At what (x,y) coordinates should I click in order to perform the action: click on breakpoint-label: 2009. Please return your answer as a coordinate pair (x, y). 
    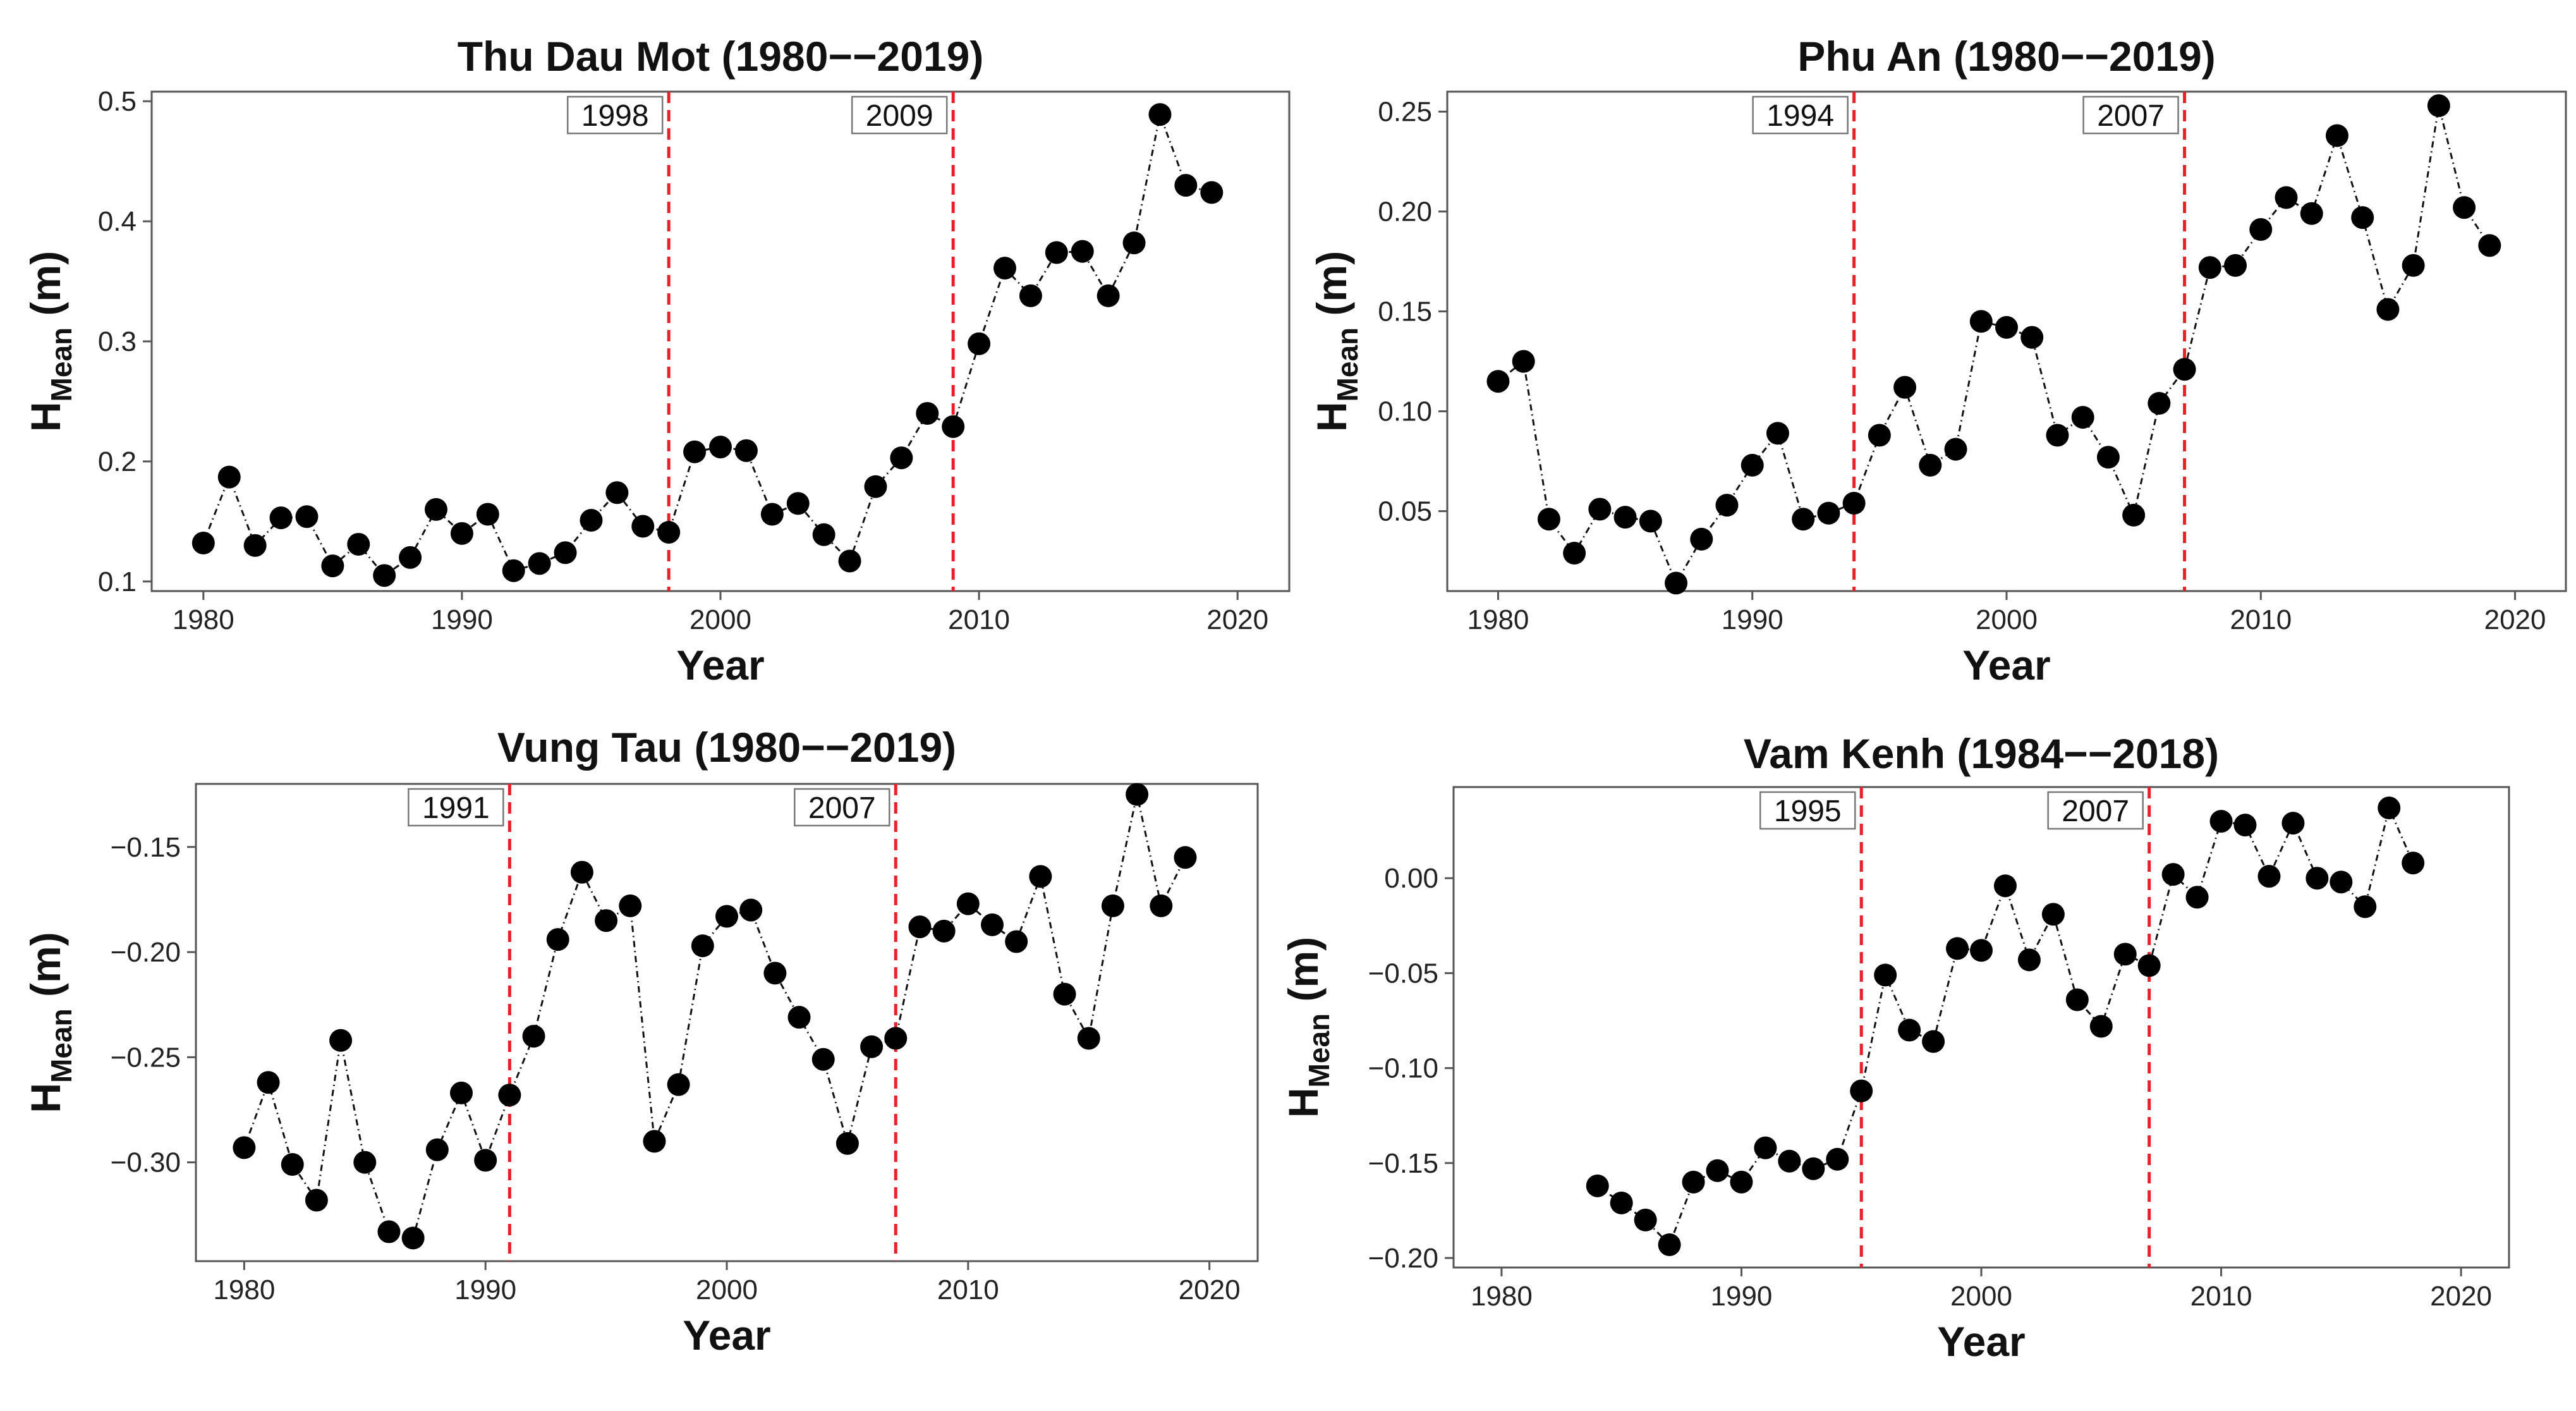
    Looking at the image, I should click on (899, 116).